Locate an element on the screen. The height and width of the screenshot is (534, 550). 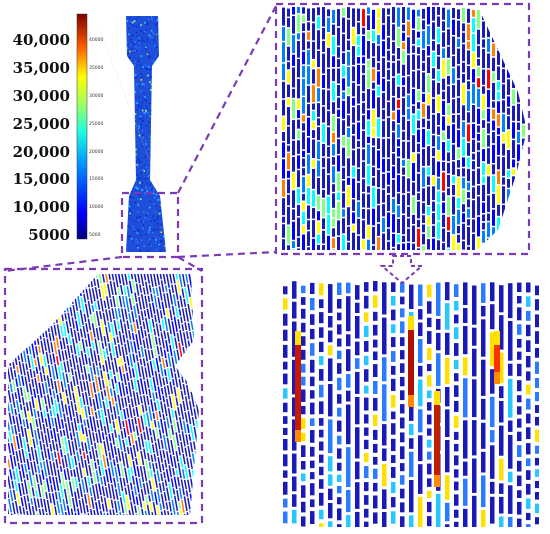
scale-label-35000: 35,000 is located at coordinates (41, 68).